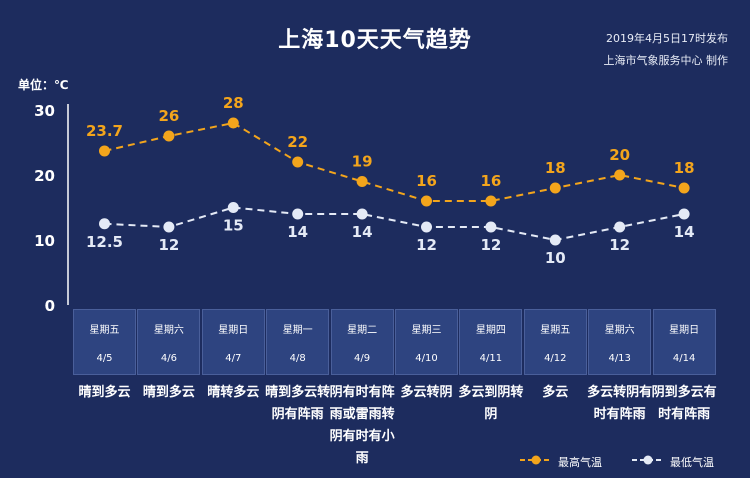  What do you see at coordinates (555, 258) in the screenshot?
I see `low-temp-label: 10` at bounding box center [555, 258].